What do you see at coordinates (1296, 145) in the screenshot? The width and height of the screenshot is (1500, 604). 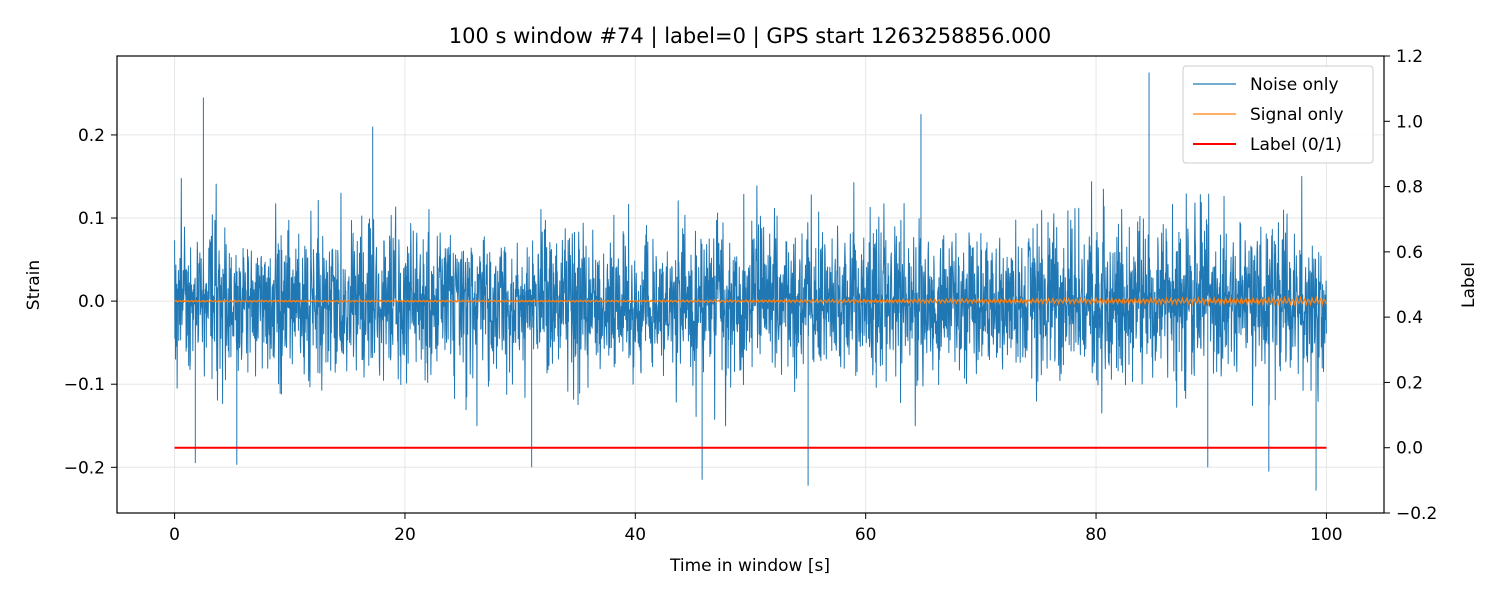 I see `legend-label: Label (0/1)` at bounding box center [1296, 145].